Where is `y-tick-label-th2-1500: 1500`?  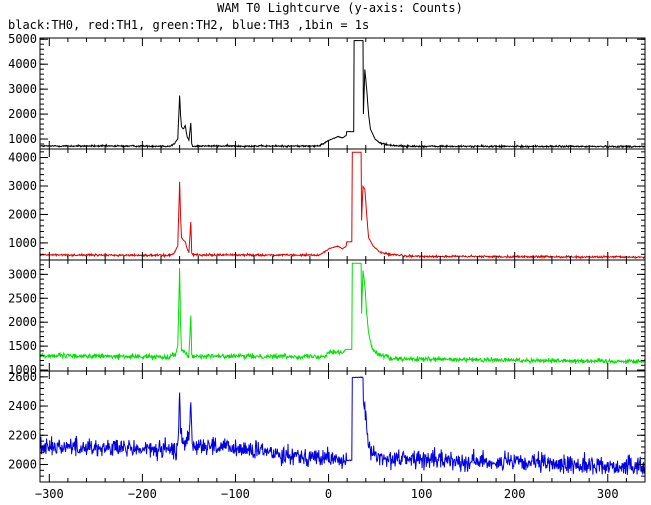
y-tick-label-th2-1500: 1500 is located at coordinates (22, 346).